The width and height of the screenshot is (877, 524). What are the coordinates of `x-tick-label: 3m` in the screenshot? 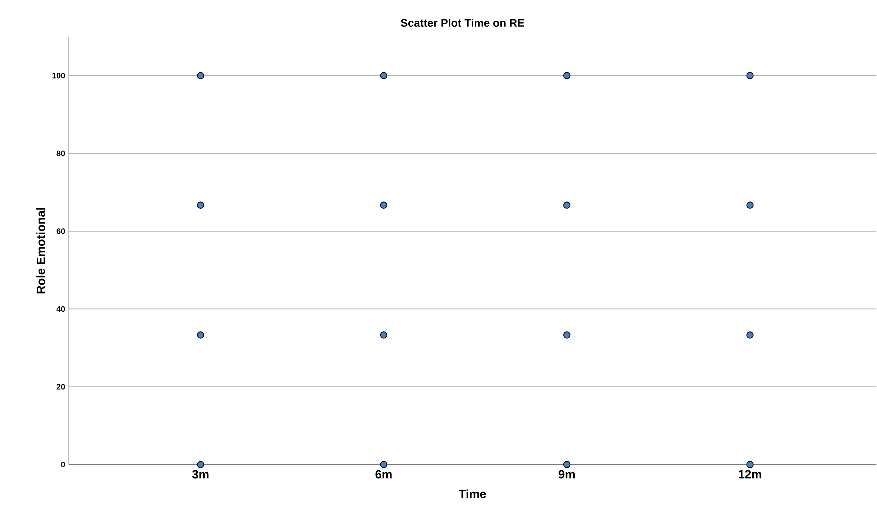 It's located at (200, 474).